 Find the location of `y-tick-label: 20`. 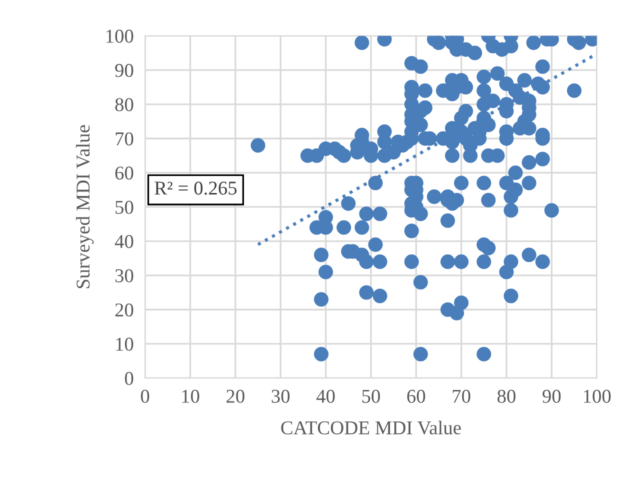

y-tick-label: 20 is located at coordinates (124, 310).